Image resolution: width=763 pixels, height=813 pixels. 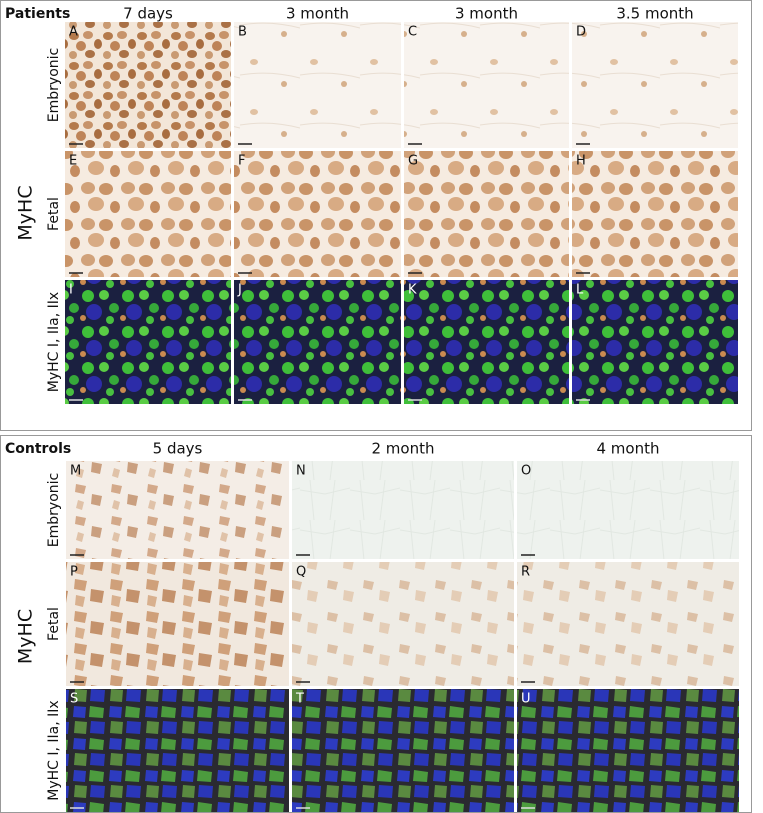 What do you see at coordinates (628, 449) in the screenshot?
I see `column-header: 4 month` at bounding box center [628, 449].